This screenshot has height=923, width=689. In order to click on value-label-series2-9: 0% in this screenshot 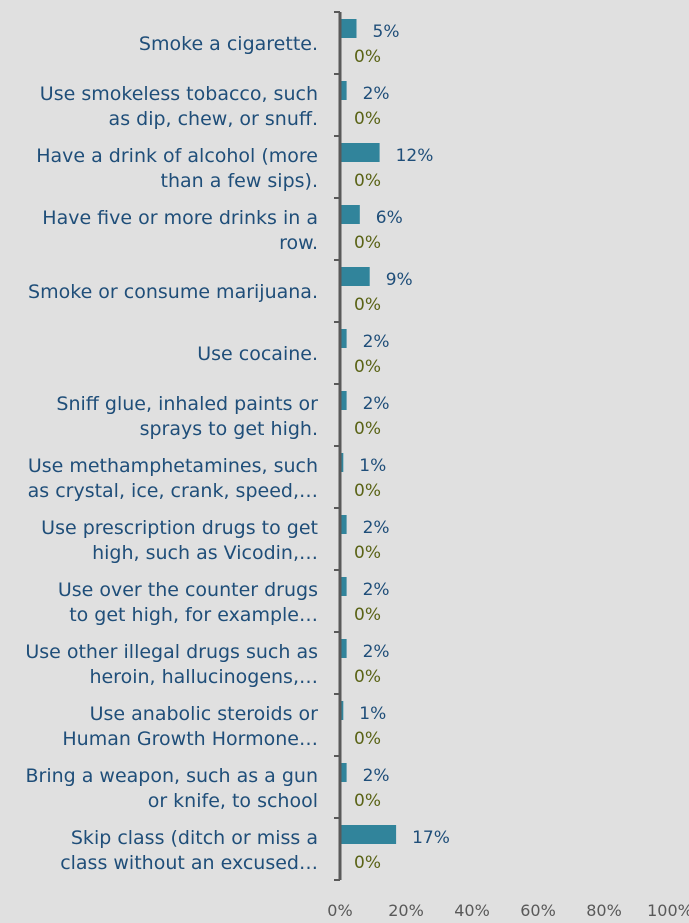, I will do `click(367, 615)`.